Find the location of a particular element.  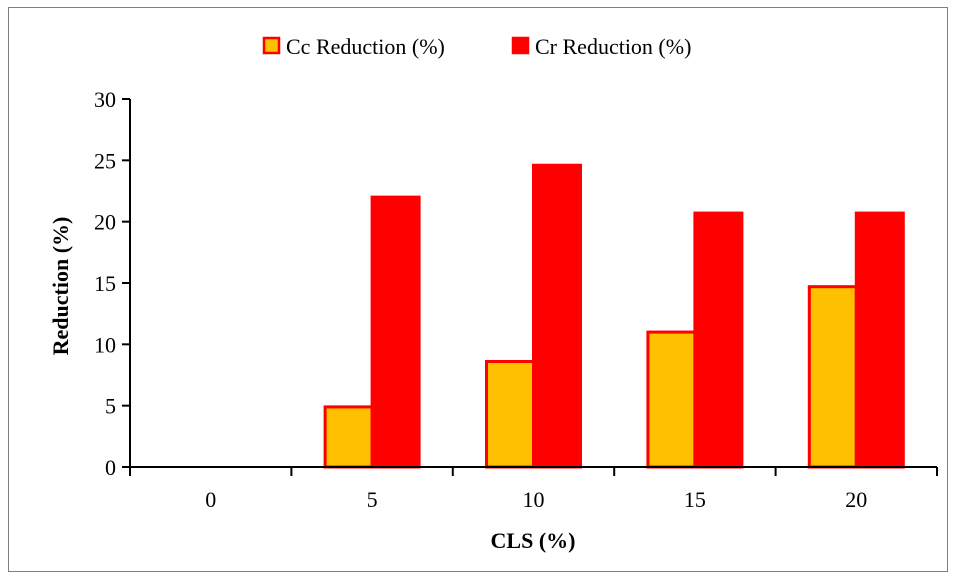

legend-label: Cc Reduction (%) is located at coordinates (365, 46).